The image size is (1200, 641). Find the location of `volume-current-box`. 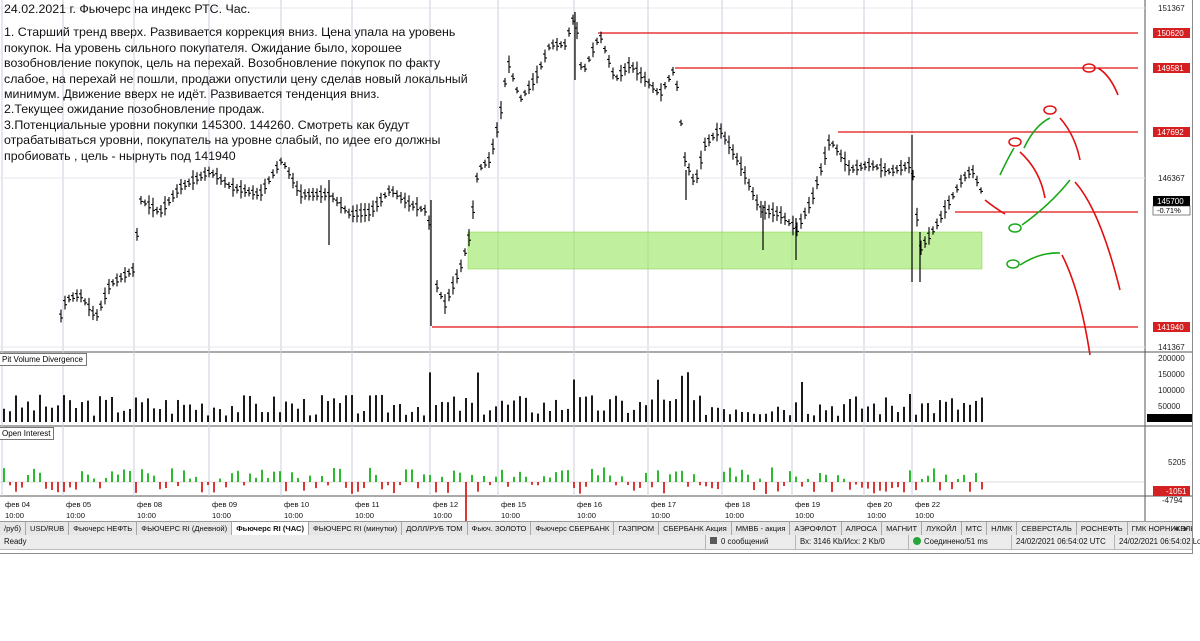

volume-current-box is located at coordinates (1169, 418).